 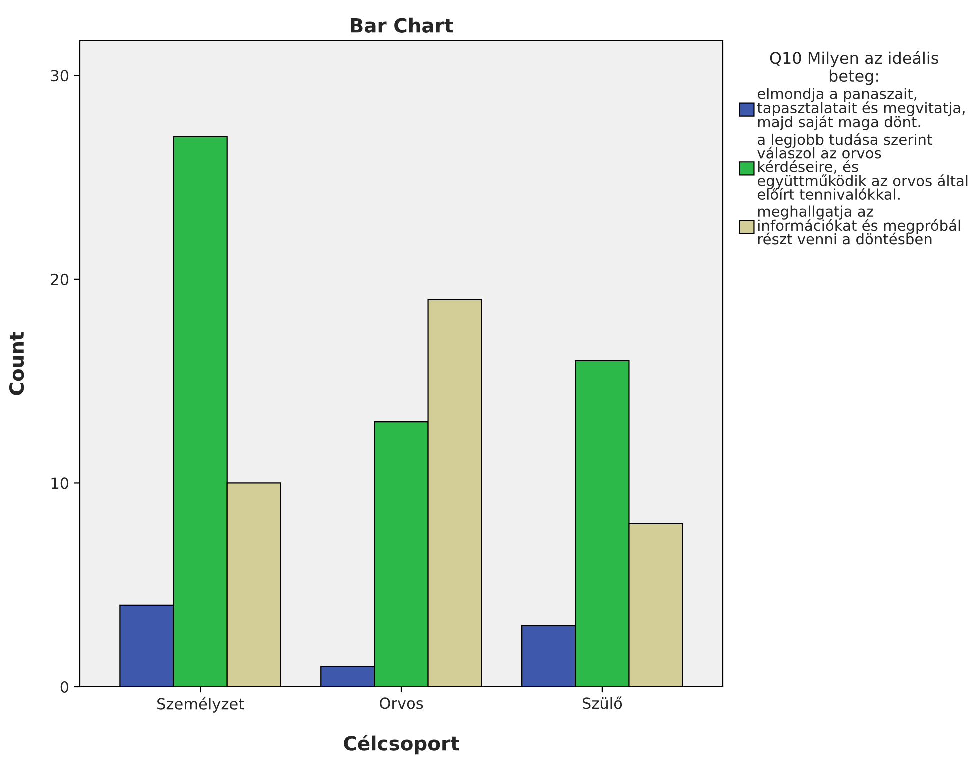 What do you see at coordinates (60, 280) in the screenshot?
I see `y-tick-label: 20` at bounding box center [60, 280].